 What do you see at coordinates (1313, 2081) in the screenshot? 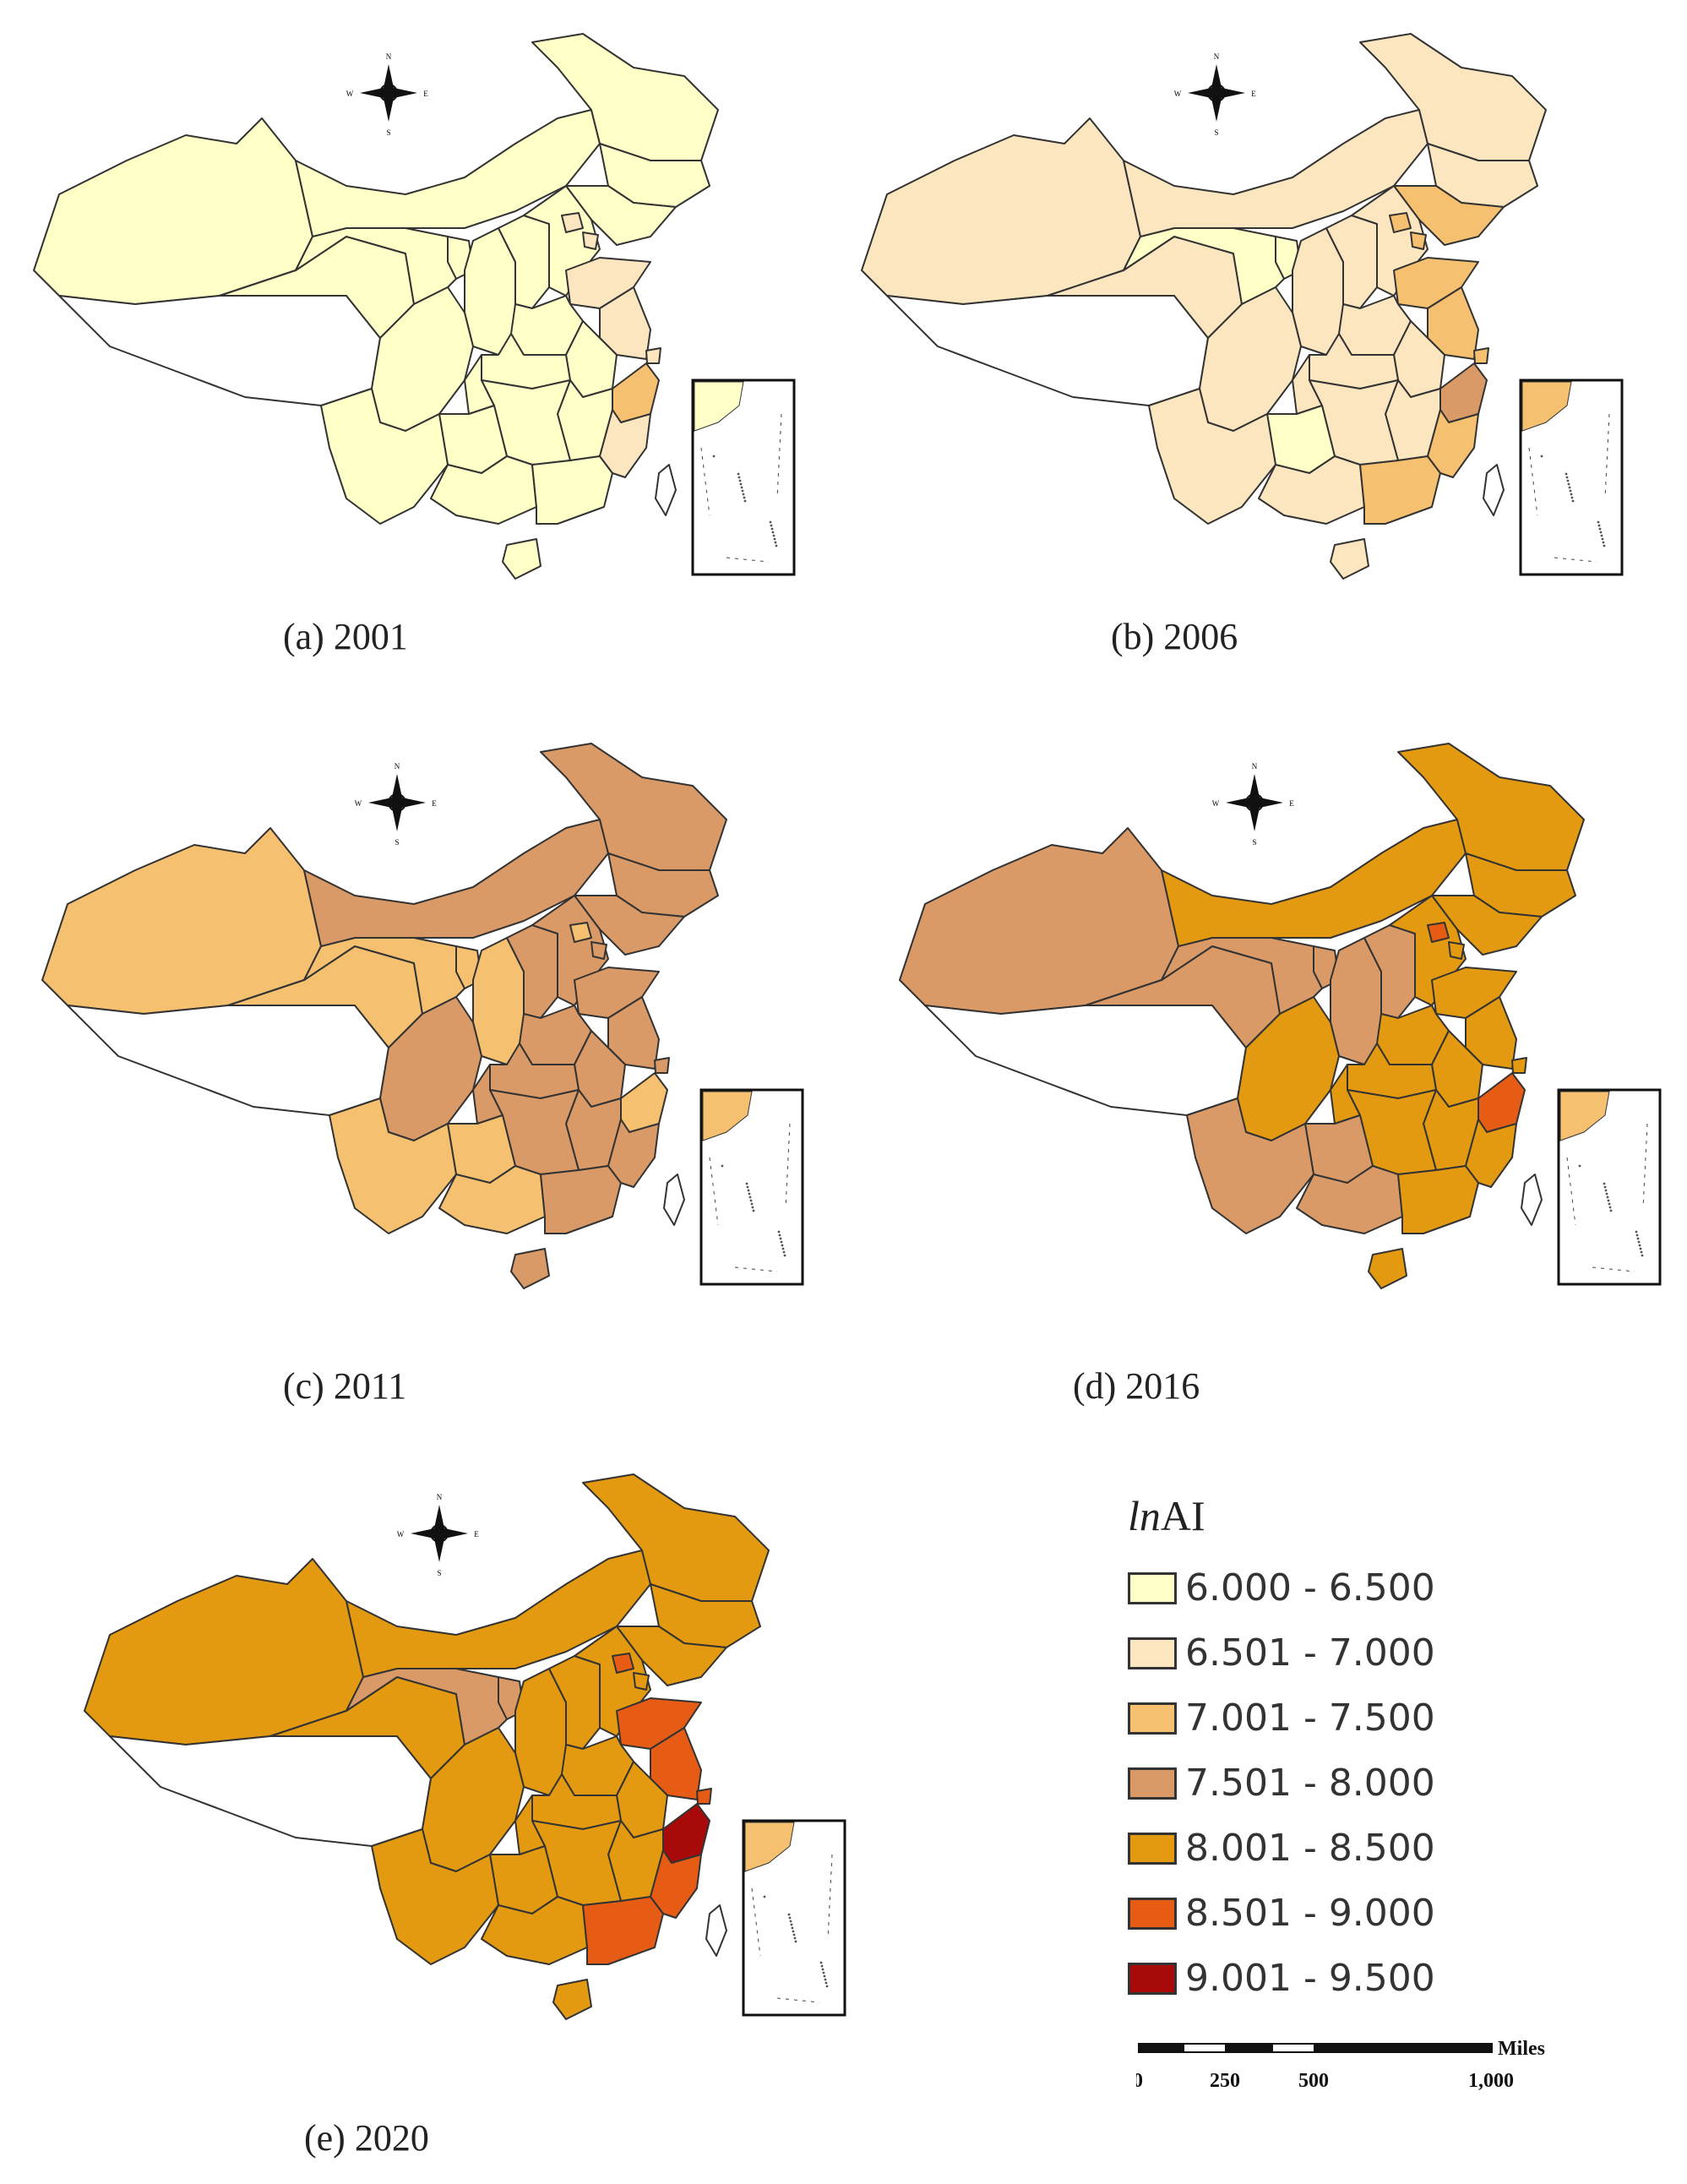
I see `scale-tick: 500` at bounding box center [1313, 2081].